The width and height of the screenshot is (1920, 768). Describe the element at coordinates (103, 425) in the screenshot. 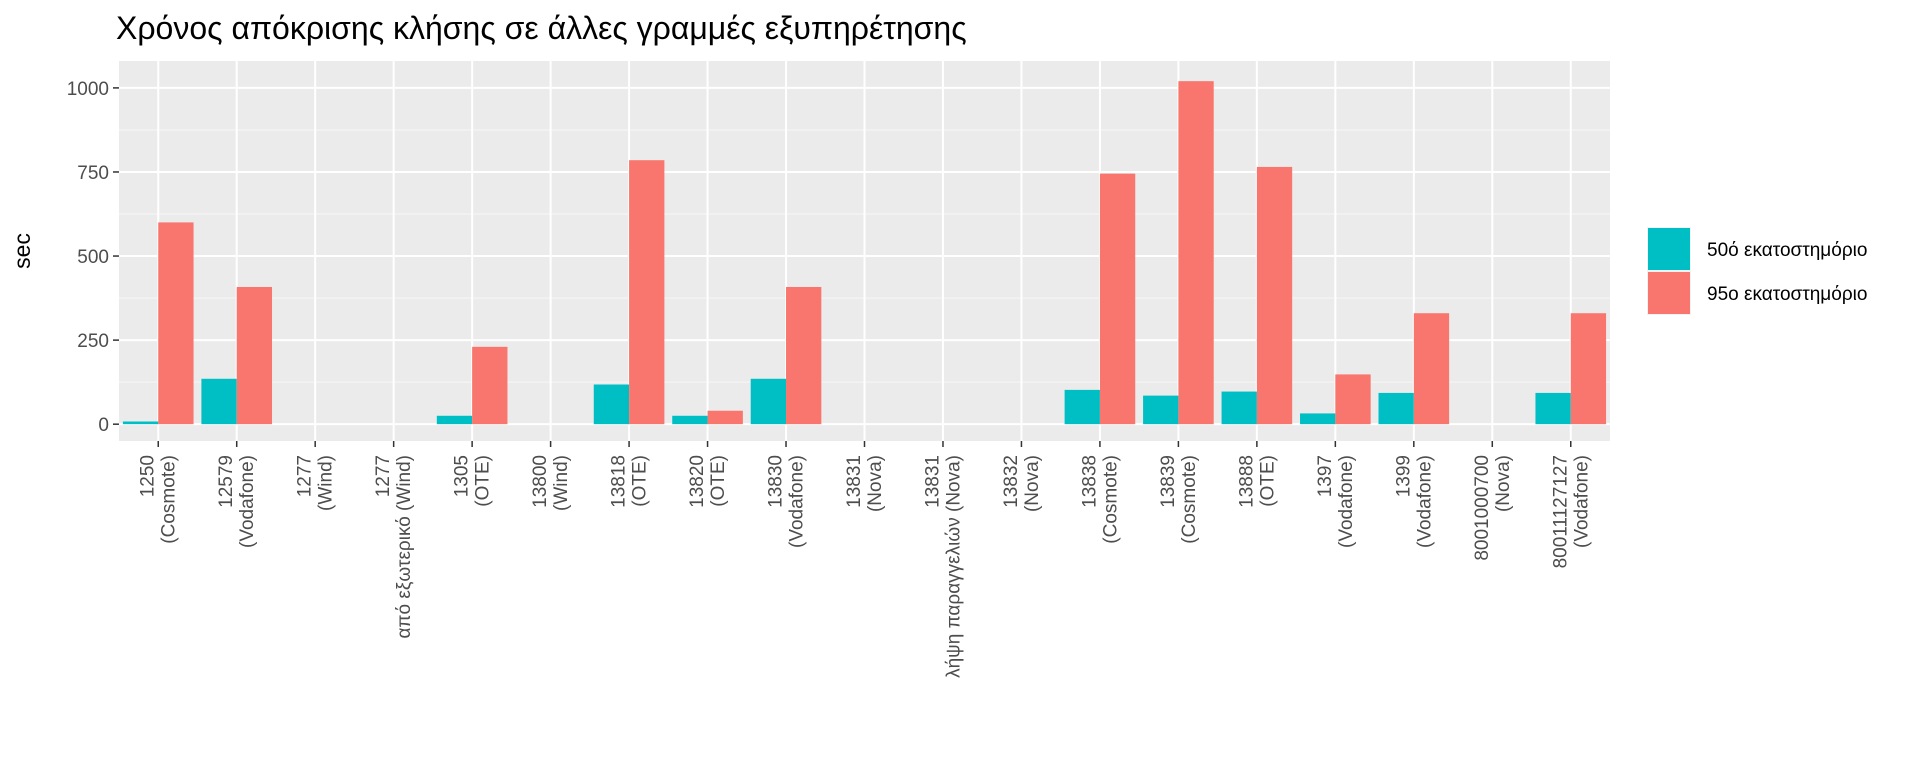

I see `y-tick-label: 0` at that location.